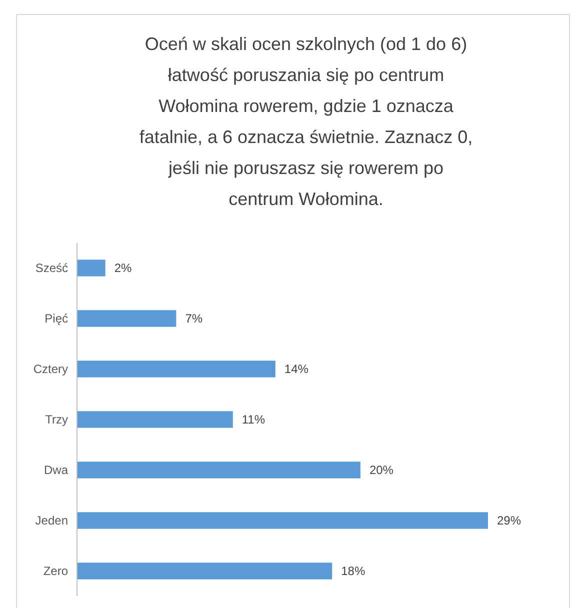 The image size is (579, 608). What do you see at coordinates (56, 319) in the screenshot?
I see `y-tick-label: Pięć` at bounding box center [56, 319].